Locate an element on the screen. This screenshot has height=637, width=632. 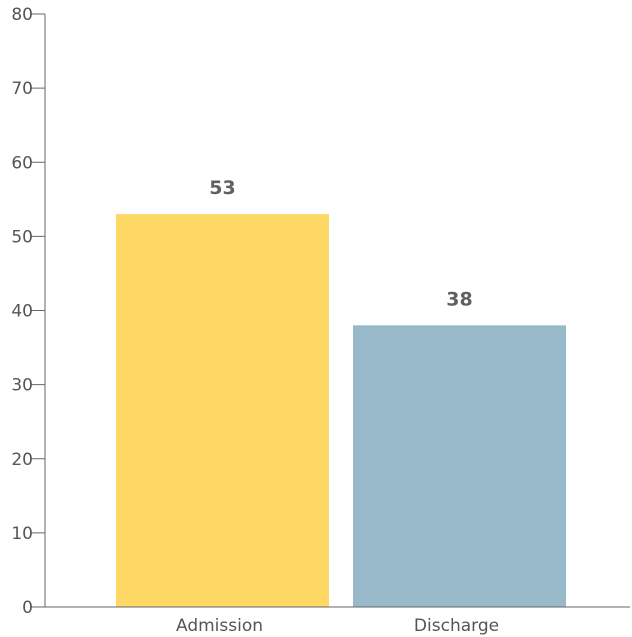
y-tick-label: 0 is located at coordinates (27, 608).